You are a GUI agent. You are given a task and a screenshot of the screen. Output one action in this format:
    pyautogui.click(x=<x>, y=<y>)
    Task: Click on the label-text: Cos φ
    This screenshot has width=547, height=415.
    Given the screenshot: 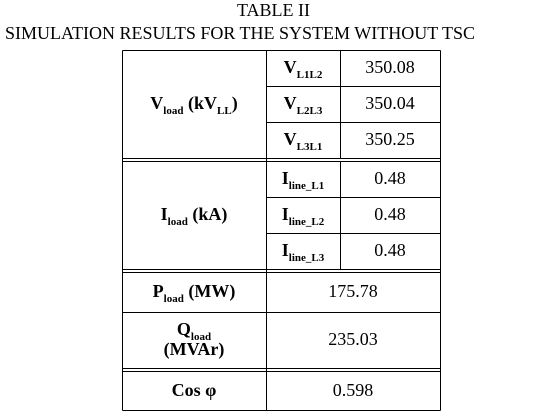 What is the action you would take?
    pyautogui.click(x=194, y=389)
    